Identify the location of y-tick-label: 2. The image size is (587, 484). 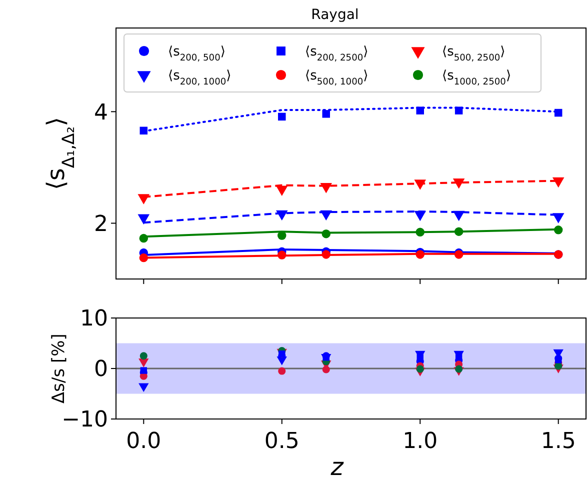
(101, 224).